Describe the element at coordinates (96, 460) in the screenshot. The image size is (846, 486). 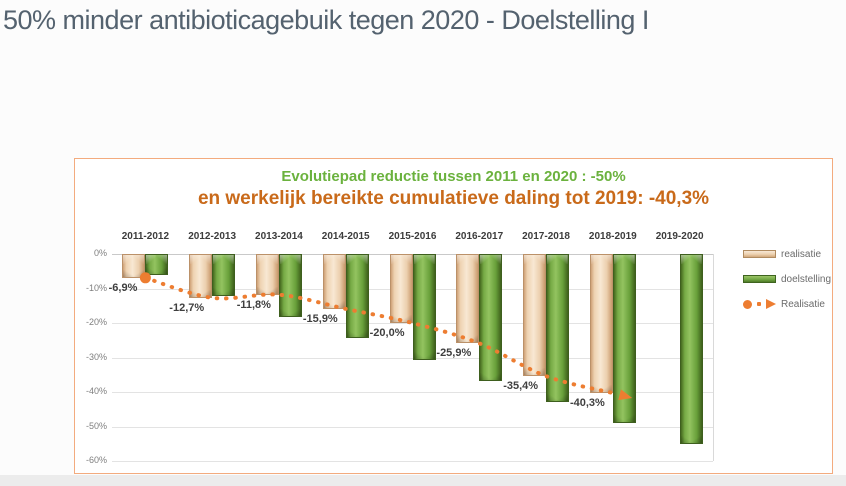
I see `y-axis-tick-label: -60%` at that location.